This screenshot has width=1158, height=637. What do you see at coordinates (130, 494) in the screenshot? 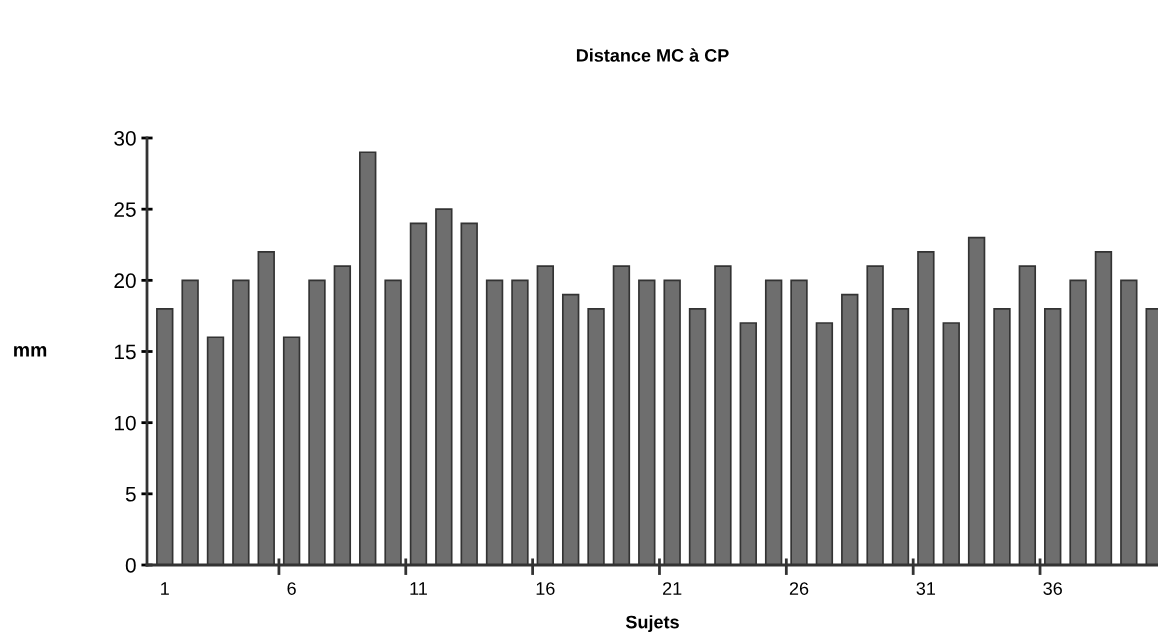
I see `y-tick-label: 5` at bounding box center [130, 494].